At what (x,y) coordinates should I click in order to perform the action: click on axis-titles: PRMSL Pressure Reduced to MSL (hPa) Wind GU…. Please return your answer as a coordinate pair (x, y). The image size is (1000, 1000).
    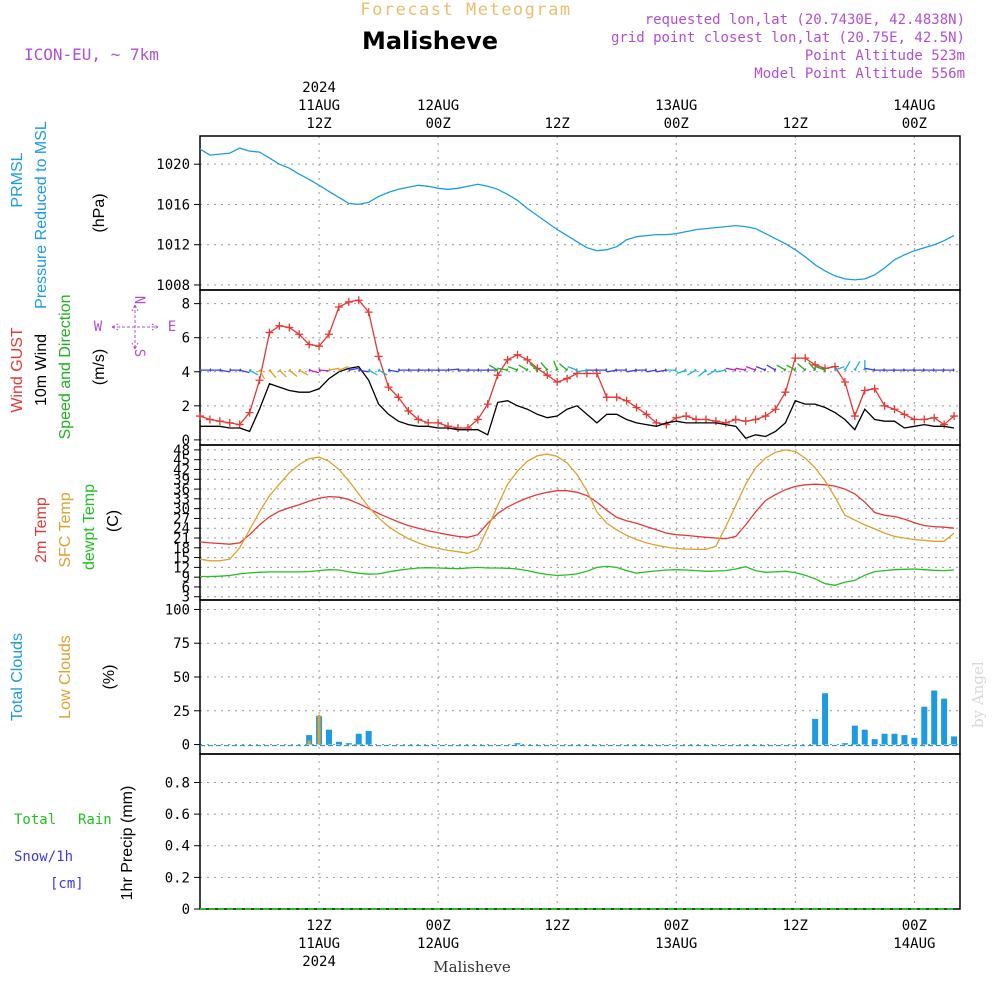
    Looking at the image, I should click on (92, 510).